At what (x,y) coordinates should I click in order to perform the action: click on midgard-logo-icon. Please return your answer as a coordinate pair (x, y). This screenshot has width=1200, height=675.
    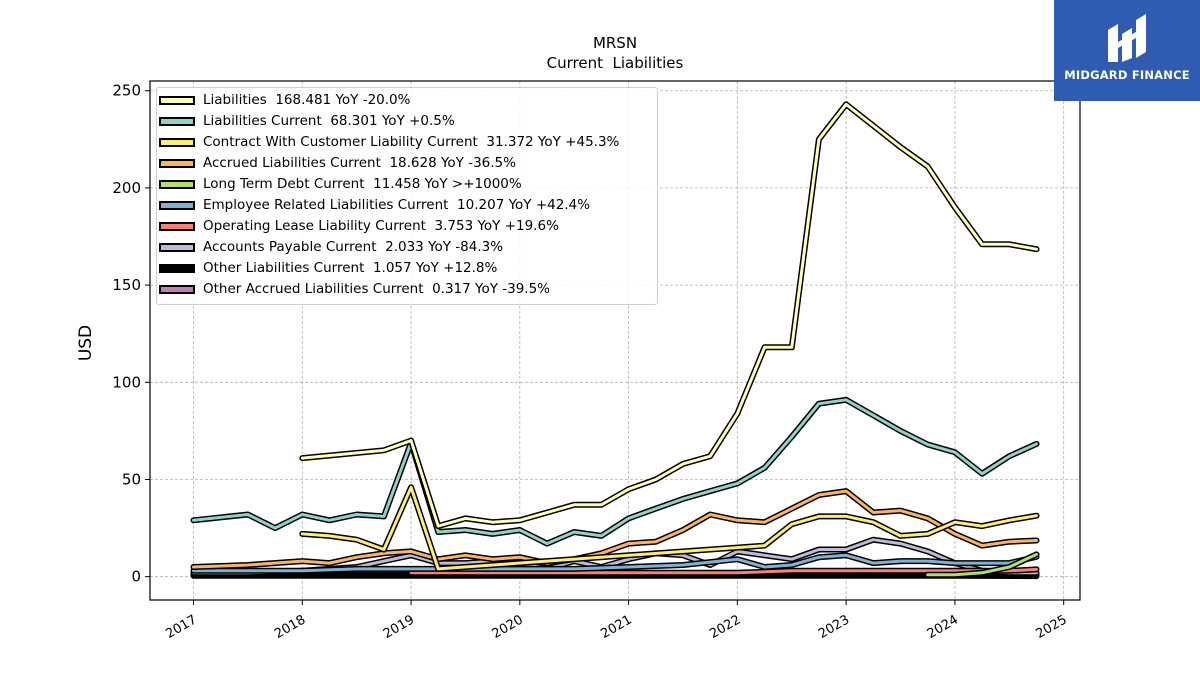
    Looking at the image, I should click on (1127, 38).